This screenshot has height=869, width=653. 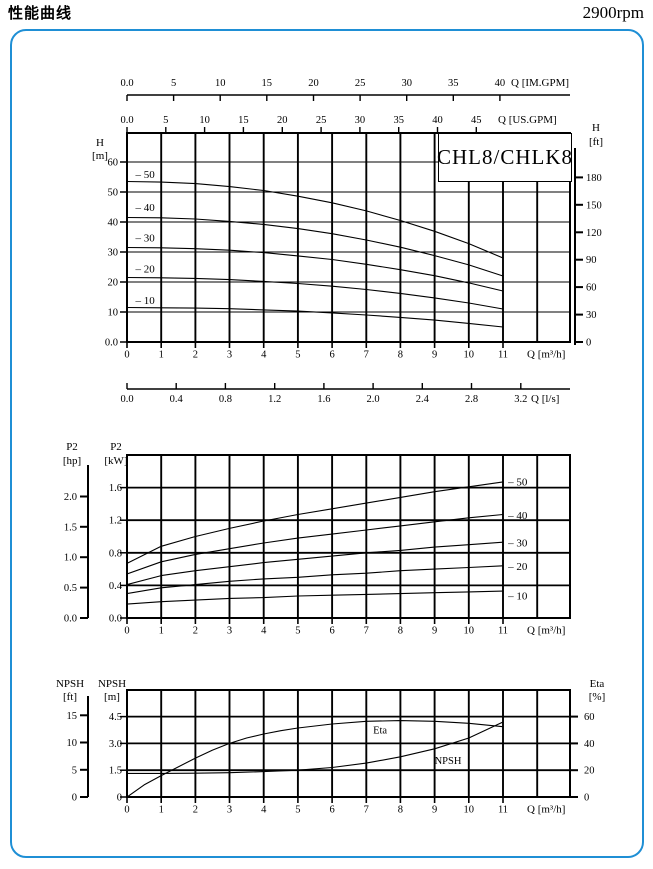 What do you see at coordinates (588, 343) in the screenshot?
I see `ft-tick-label: 0` at bounding box center [588, 343].